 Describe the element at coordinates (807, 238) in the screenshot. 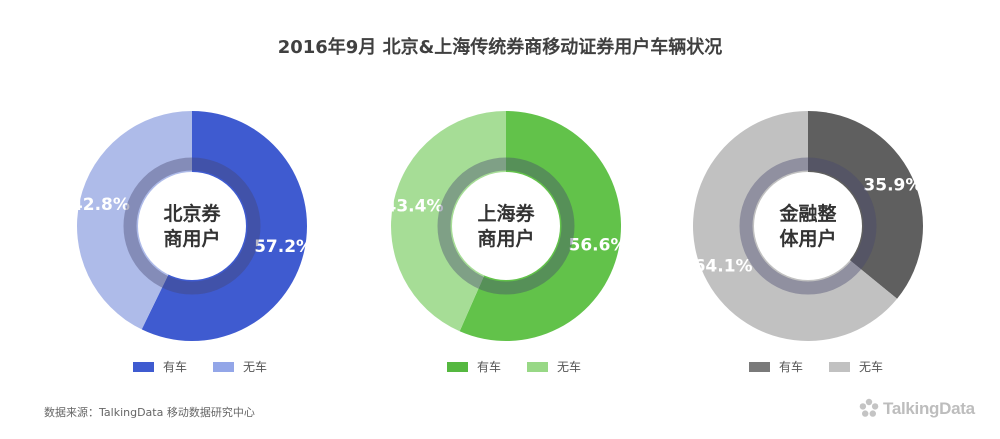

I see `center-label: 体用户` at that location.